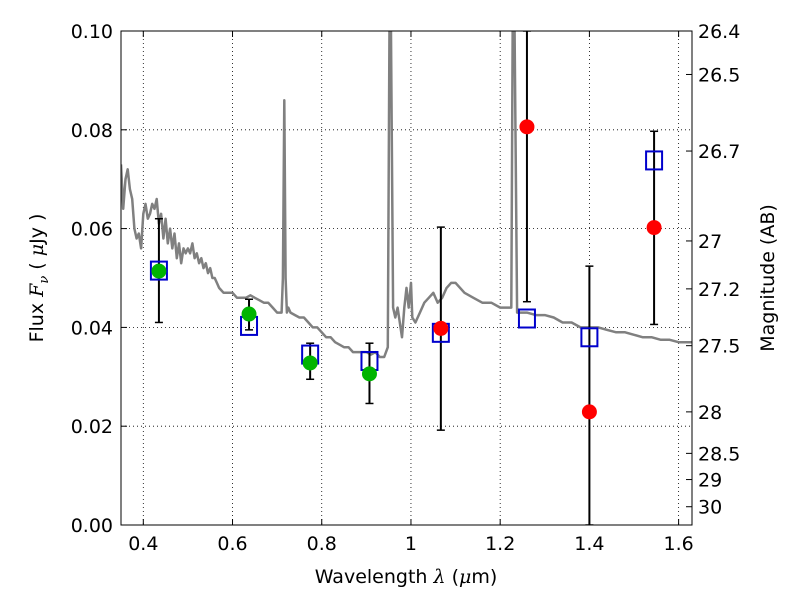  I want to click on x-tick-label: 1.2, so click(500, 544).